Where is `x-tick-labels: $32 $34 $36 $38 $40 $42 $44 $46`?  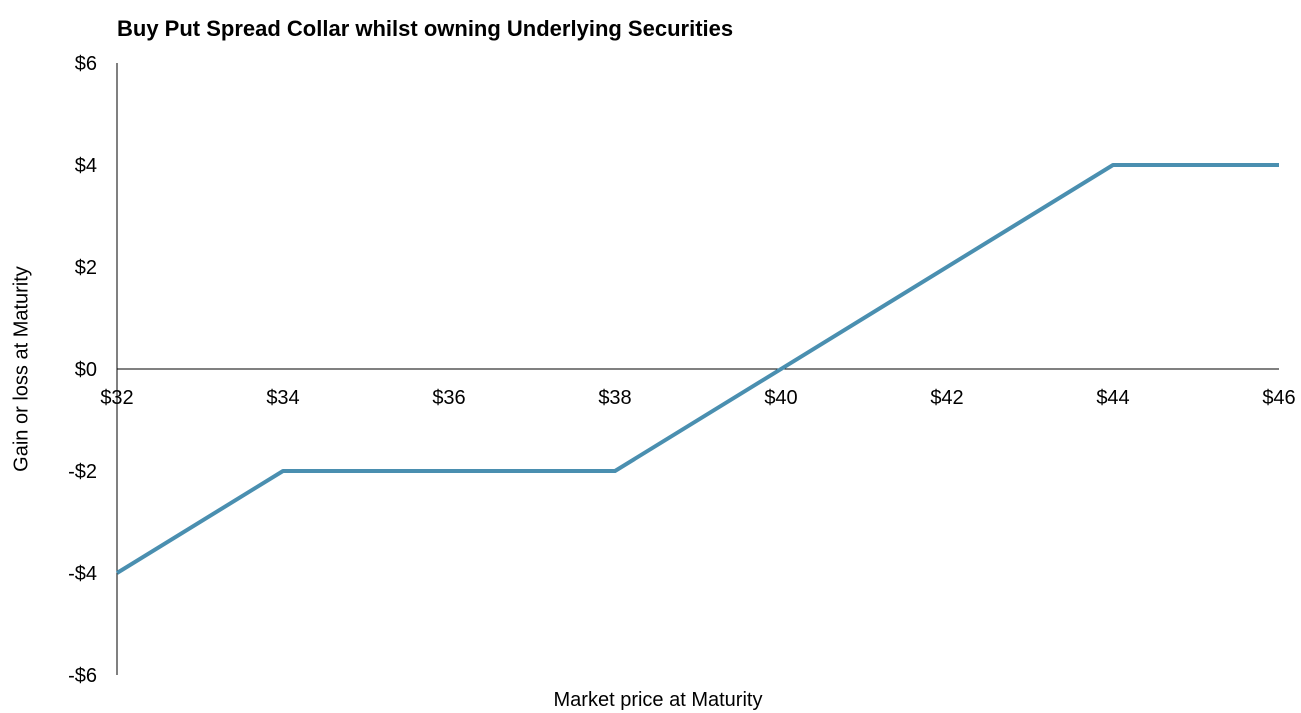 x-tick-labels: $32 $34 $36 $38 $40 $42 $44 $46 is located at coordinates (697, 398).